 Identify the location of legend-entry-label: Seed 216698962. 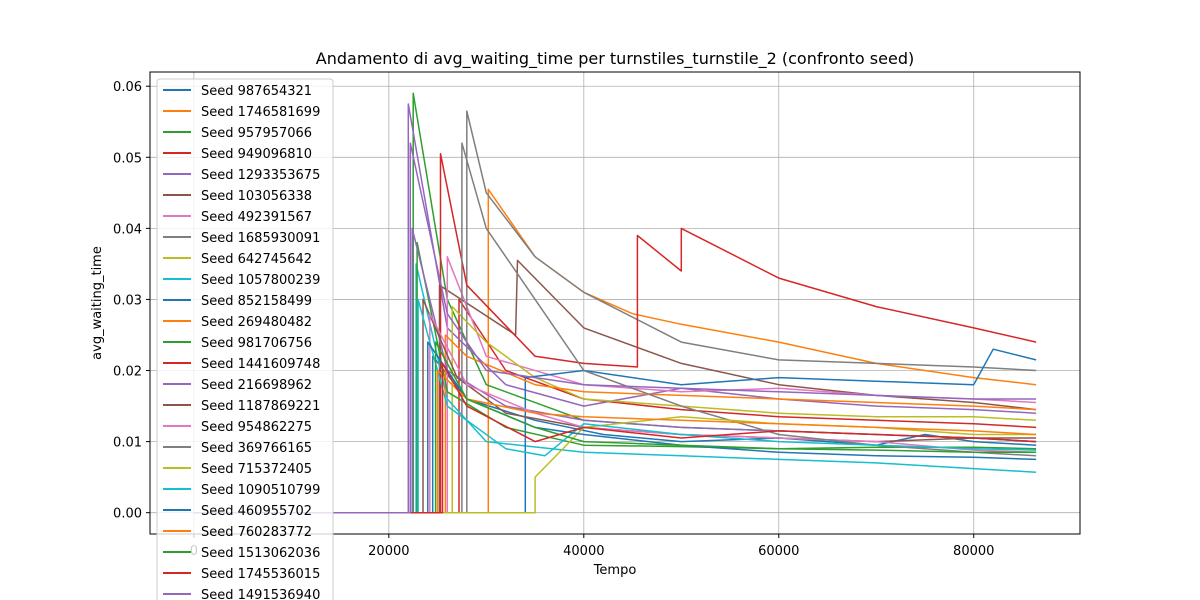
(256, 385).